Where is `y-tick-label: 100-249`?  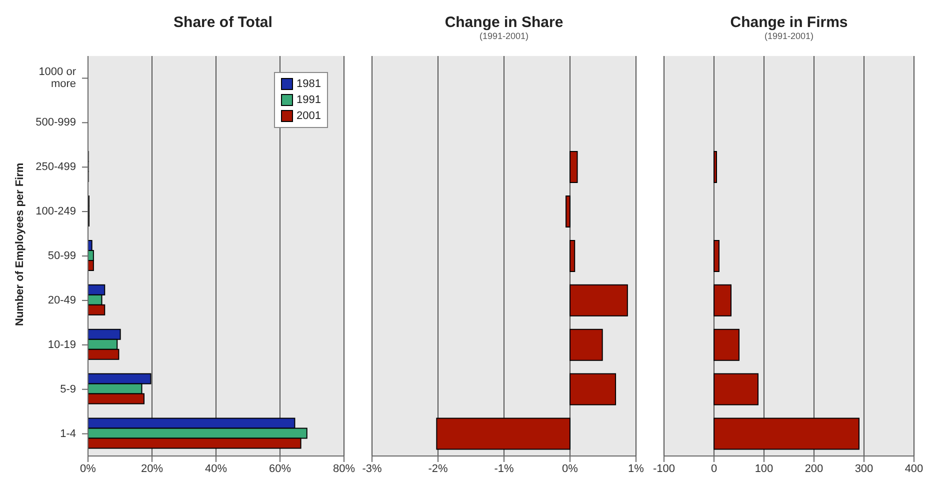
y-tick-label: 100-249 is located at coordinates (56, 211).